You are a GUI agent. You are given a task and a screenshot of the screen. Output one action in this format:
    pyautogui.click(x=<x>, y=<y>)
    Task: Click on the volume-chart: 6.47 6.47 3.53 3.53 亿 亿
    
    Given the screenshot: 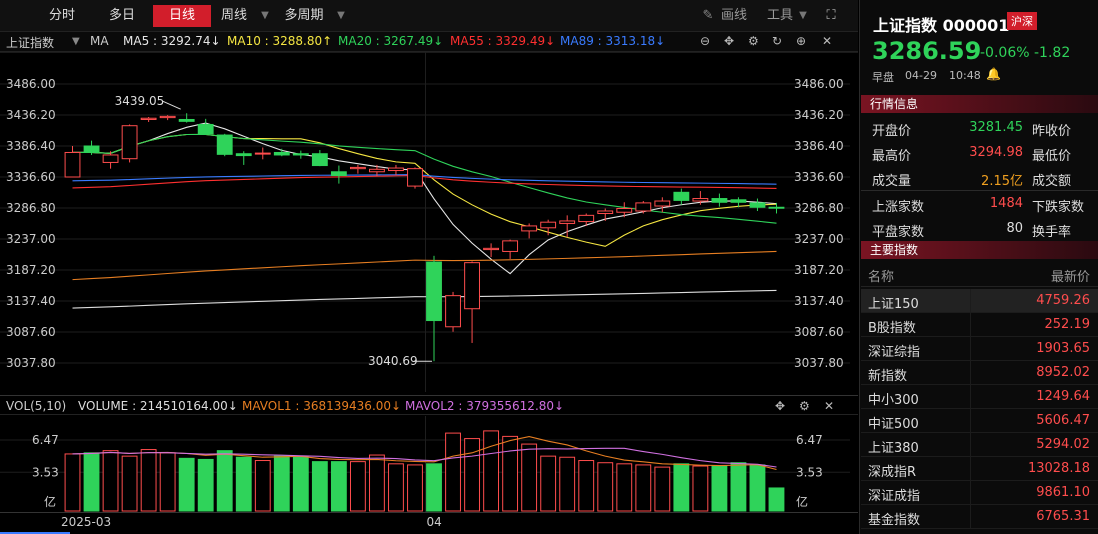 What is the action you would take?
    pyautogui.click(x=429, y=464)
    